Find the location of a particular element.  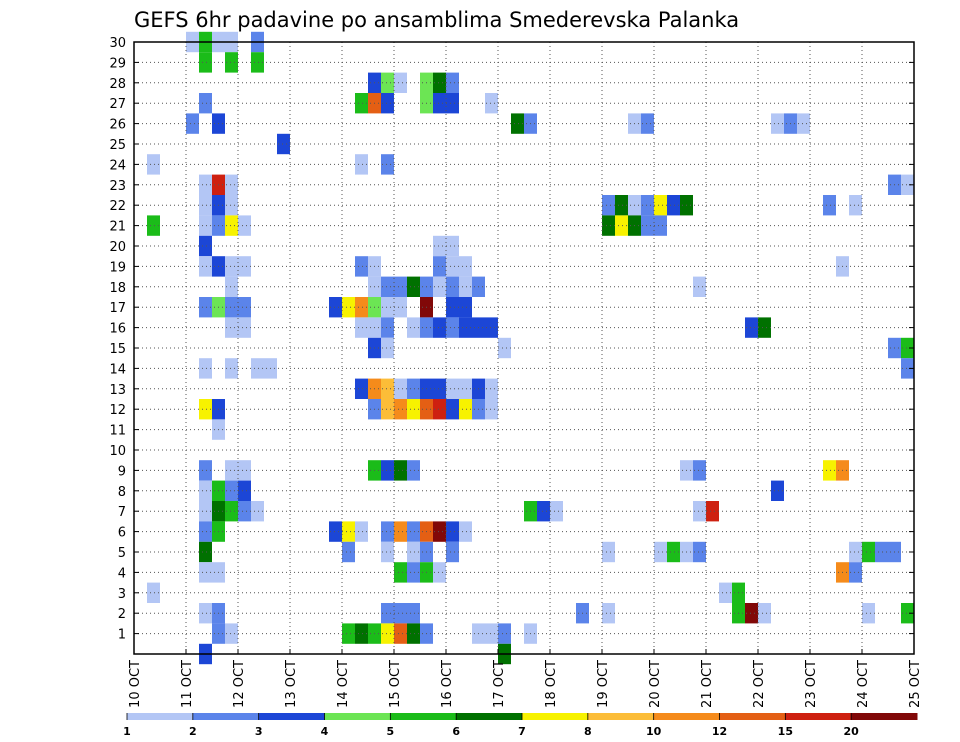

y-tick-label: 30 is located at coordinates (117, 43).